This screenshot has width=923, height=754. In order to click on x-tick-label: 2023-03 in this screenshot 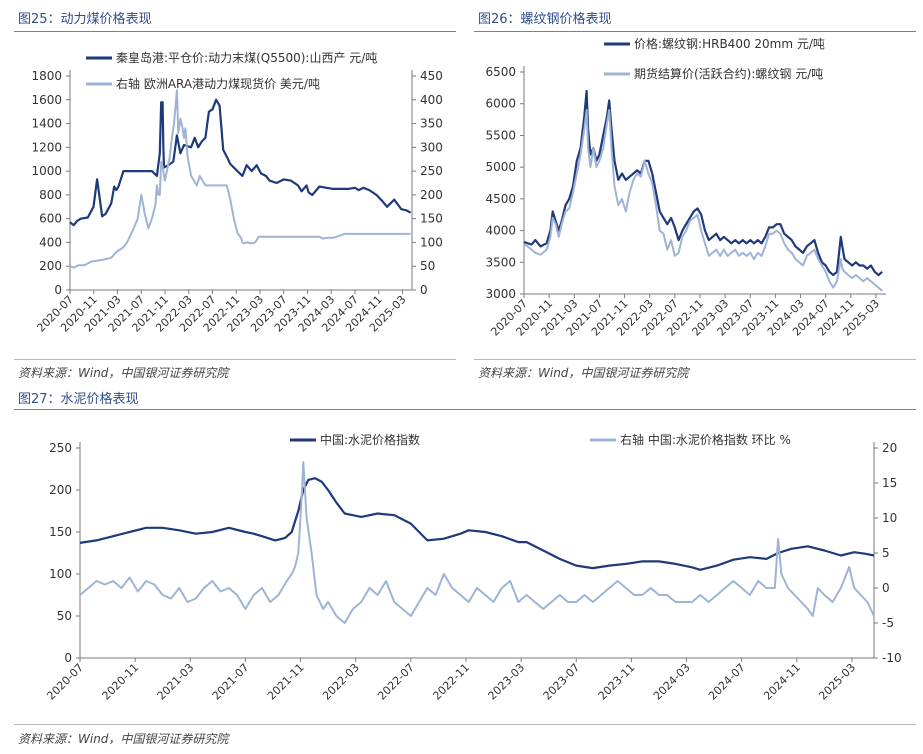, I will do `click(507, 682)`.